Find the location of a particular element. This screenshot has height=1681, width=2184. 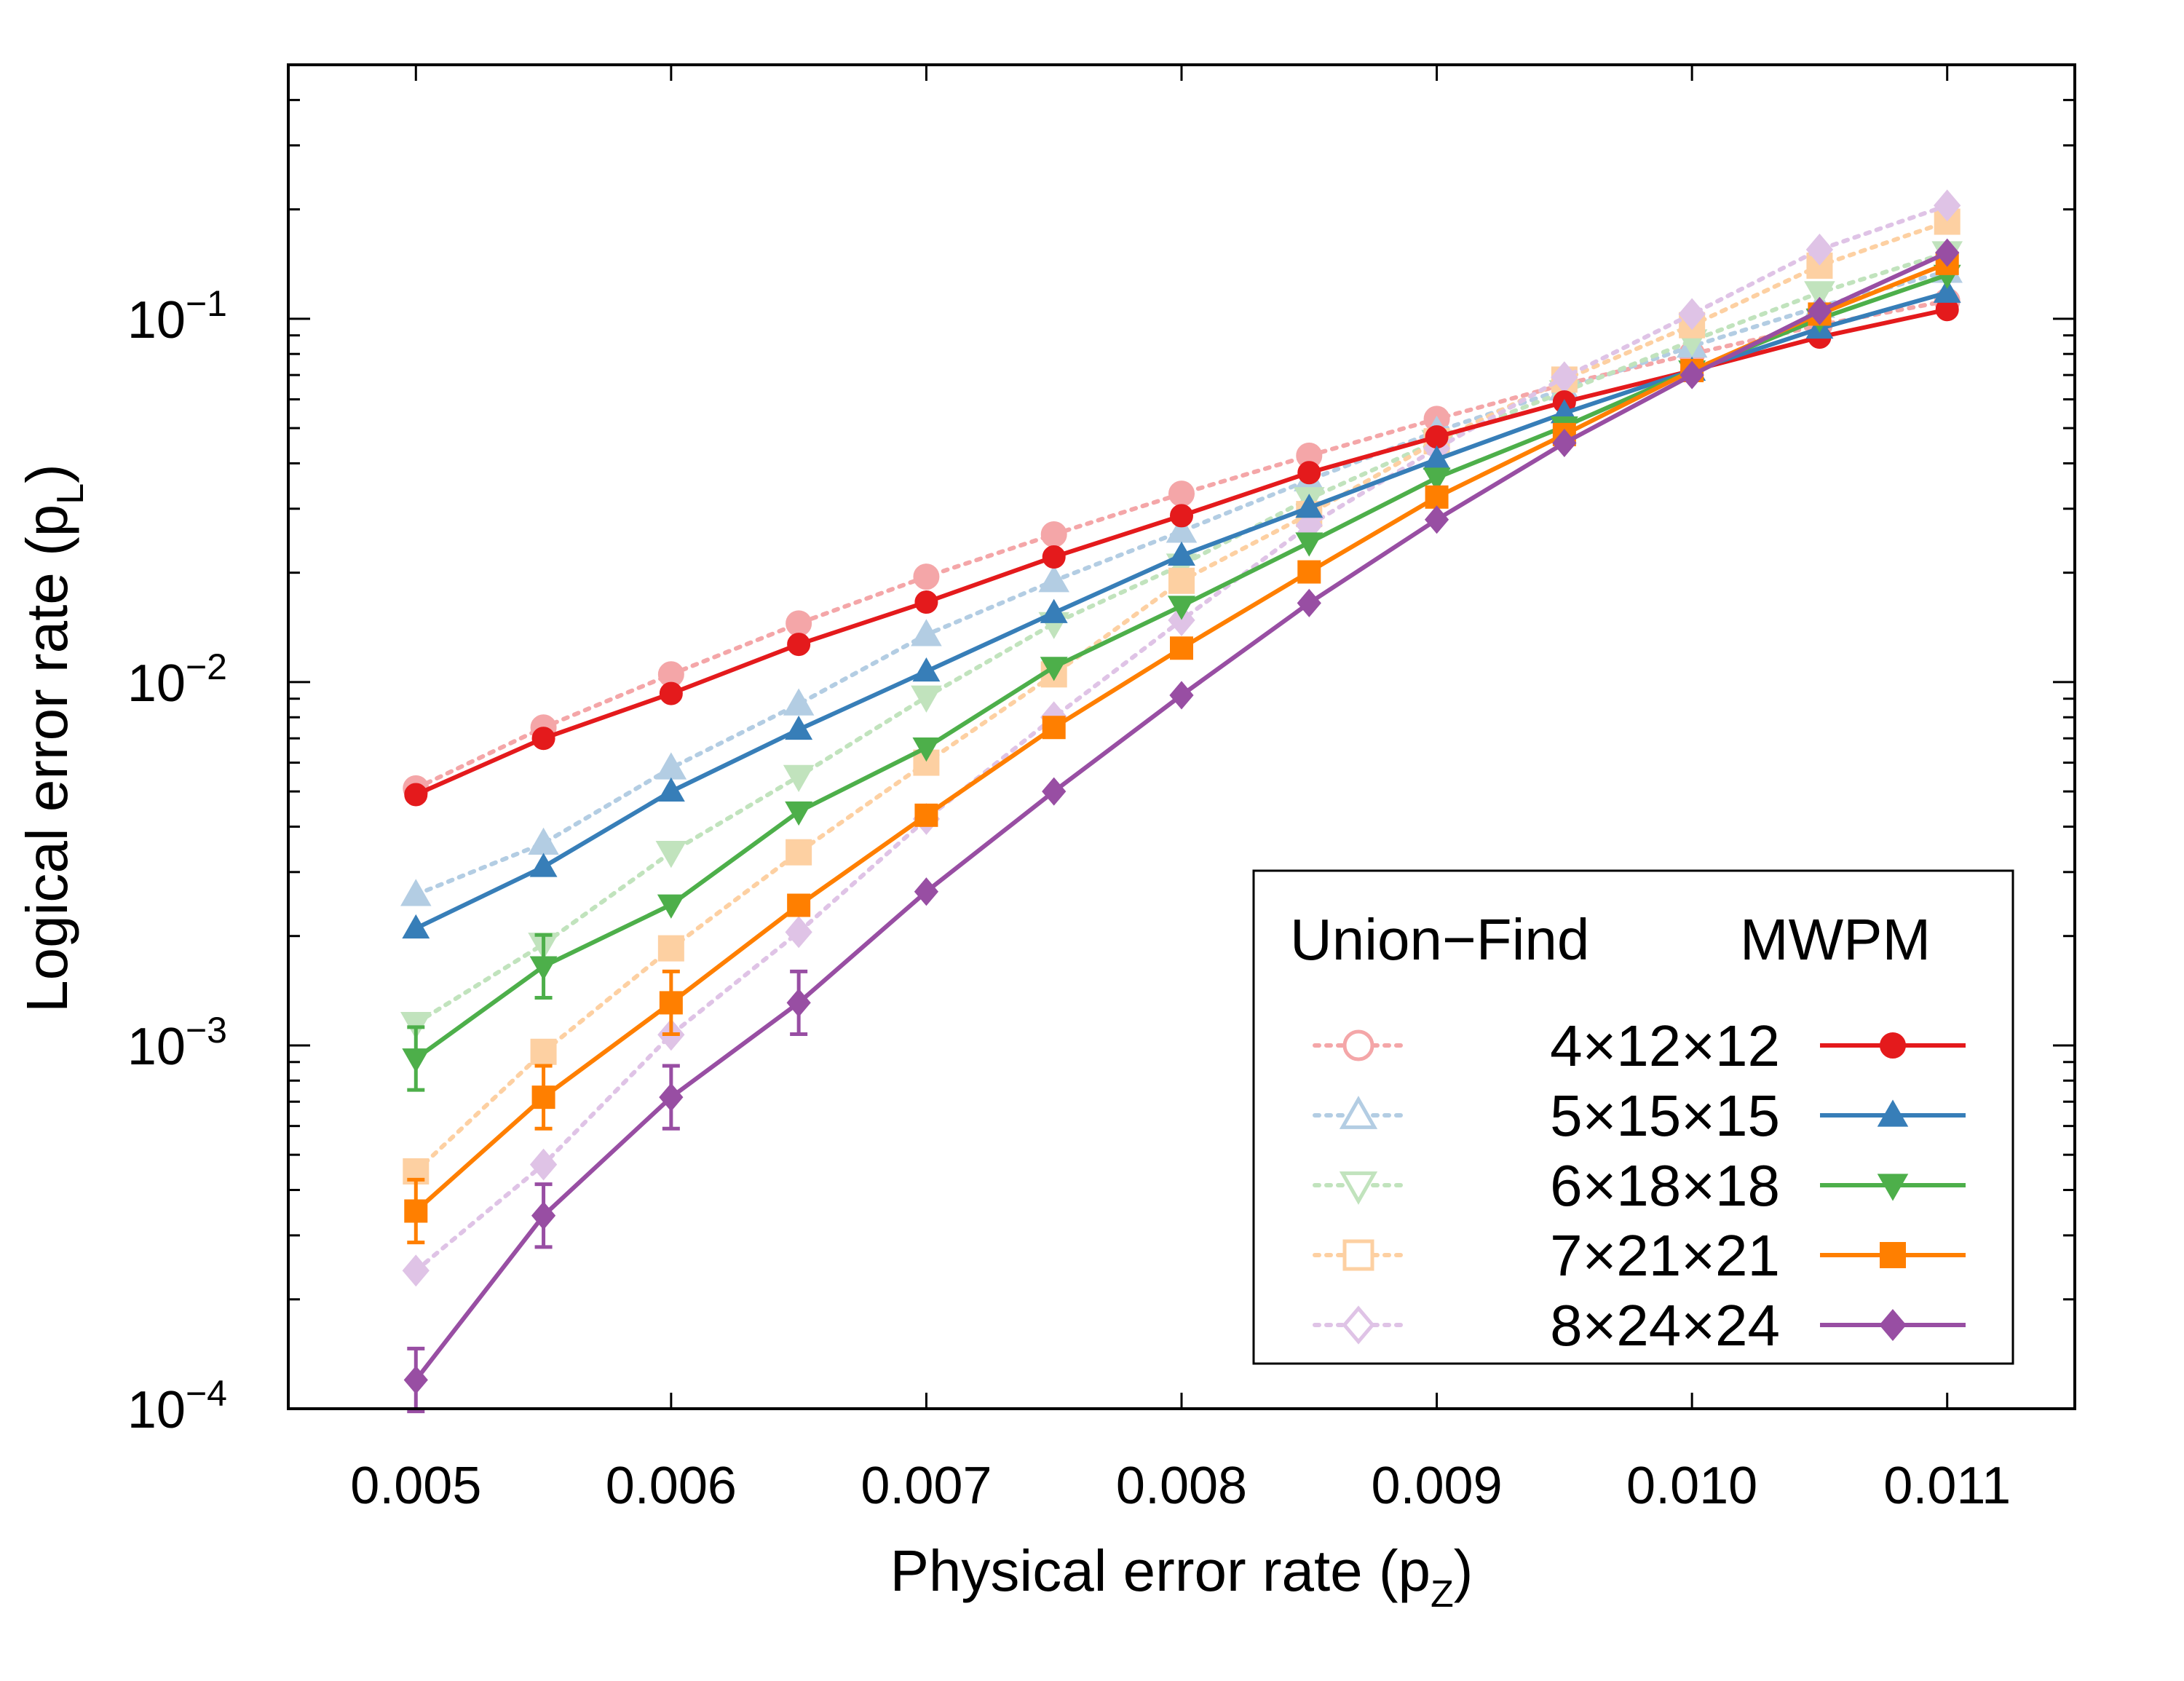

x-tick-label: 0.009 is located at coordinates (1436, 1486).